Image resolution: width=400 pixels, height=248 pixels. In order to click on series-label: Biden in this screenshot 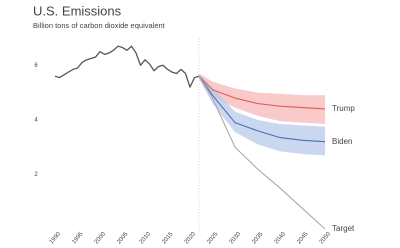, I will do `click(342, 141)`.